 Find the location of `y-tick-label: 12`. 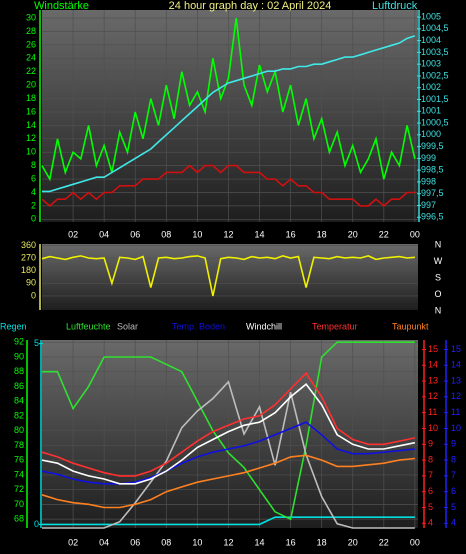

y-tick-label: 12 is located at coordinates (433, 396).